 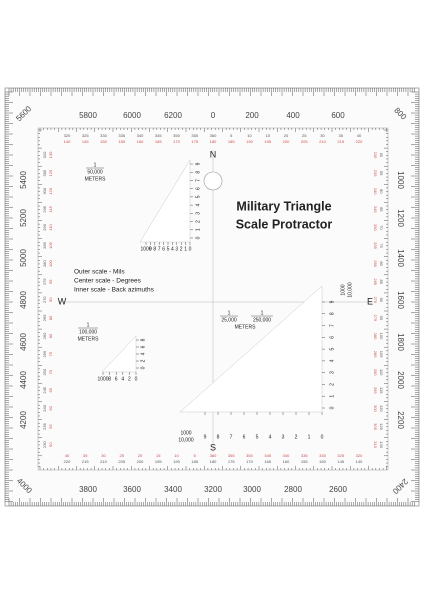 What do you see at coordinates (381, 191) in the screenshot?
I see `mil-label: 60` at bounding box center [381, 191].